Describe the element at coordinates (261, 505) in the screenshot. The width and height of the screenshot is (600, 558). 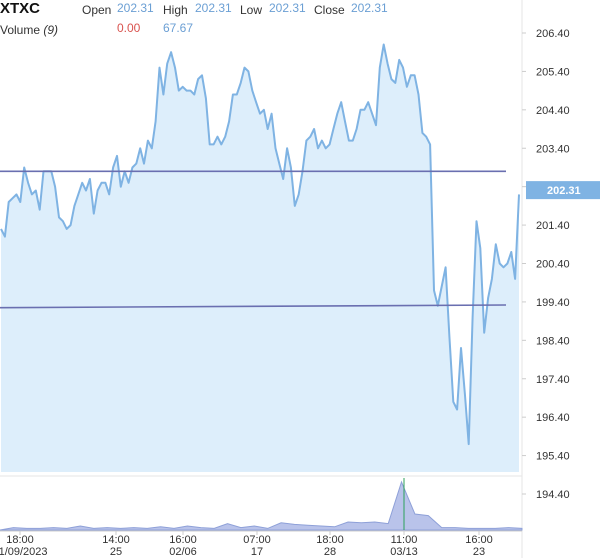
I see `volume-area` at that location.